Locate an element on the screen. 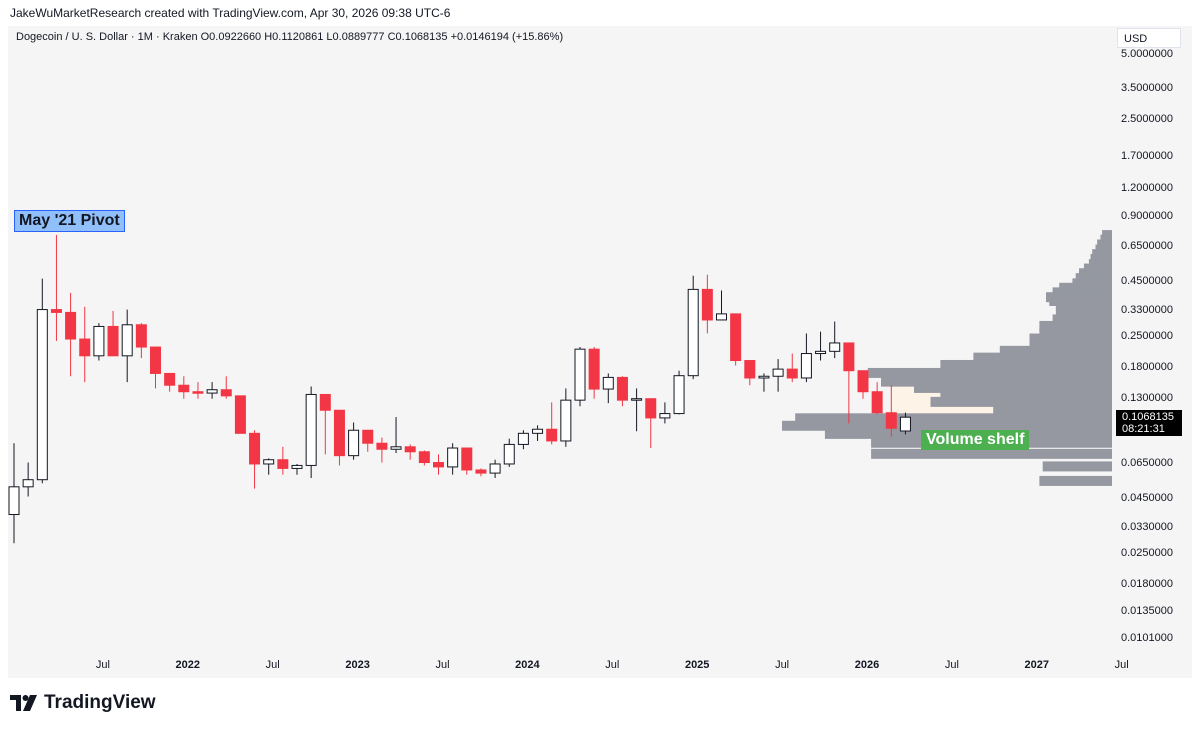 This screenshot has height=729, width=1200. currency-button: USD is located at coordinates (1149, 38).